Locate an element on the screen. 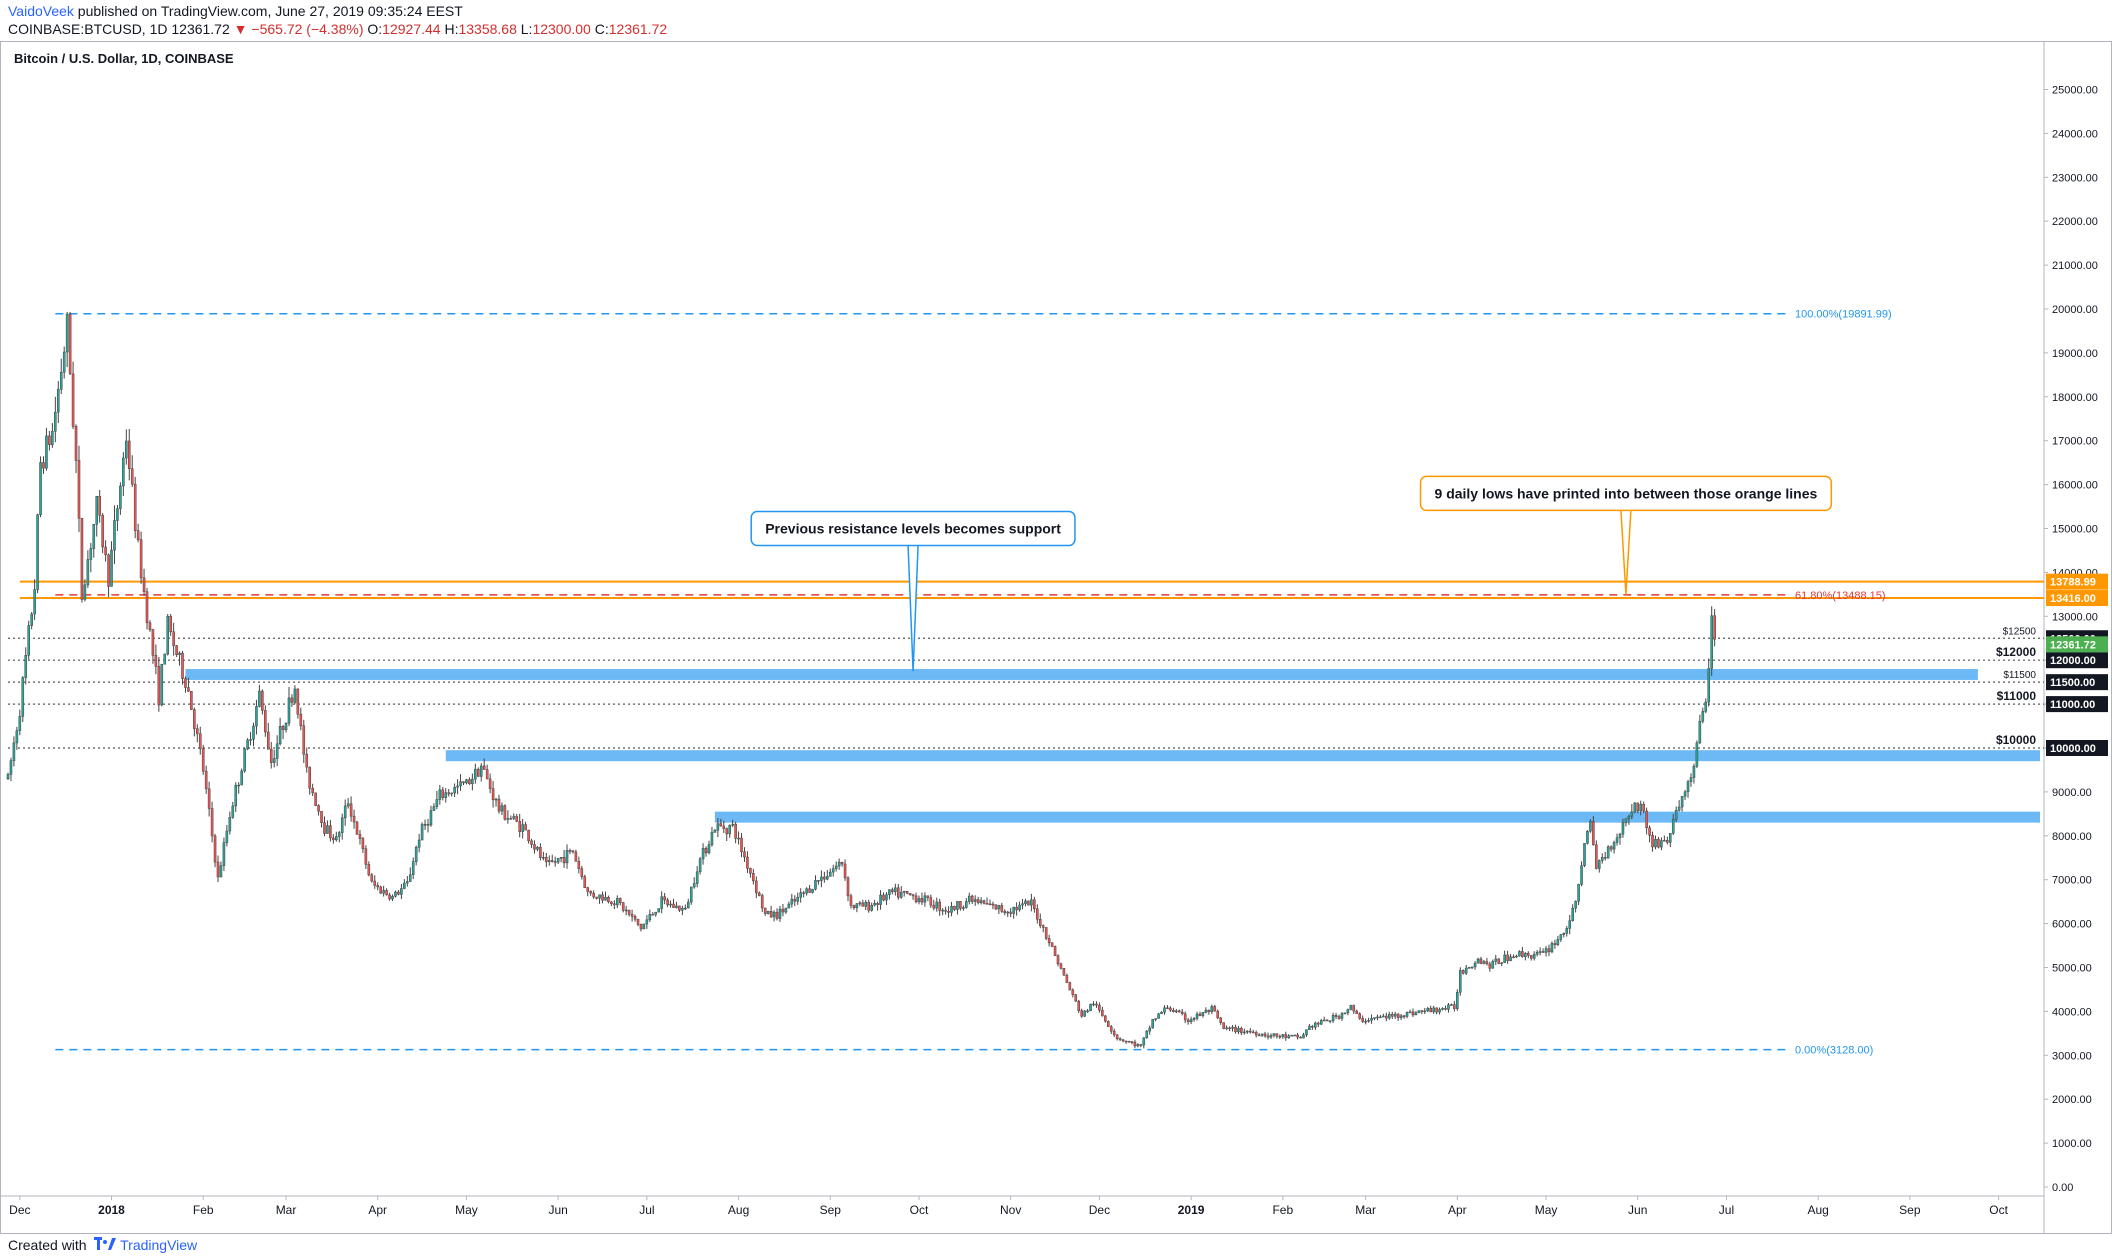  author-link: VaidoVeek is located at coordinates (41, 11).